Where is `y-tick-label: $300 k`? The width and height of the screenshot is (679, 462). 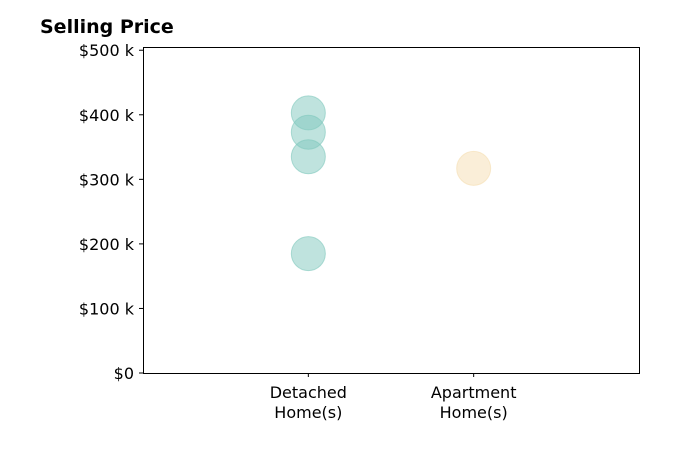 y-tick-label: $300 k is located at coordinates (107, 179).